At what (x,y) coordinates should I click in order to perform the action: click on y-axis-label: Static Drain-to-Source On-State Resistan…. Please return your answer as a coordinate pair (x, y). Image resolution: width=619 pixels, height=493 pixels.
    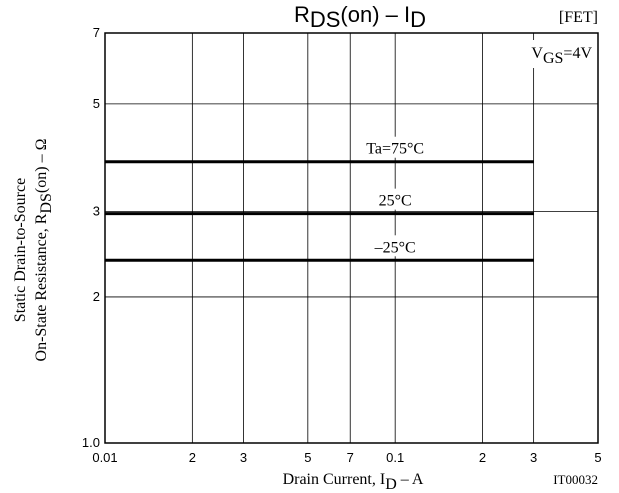
    Looking at the image, I should click on (33, 249).